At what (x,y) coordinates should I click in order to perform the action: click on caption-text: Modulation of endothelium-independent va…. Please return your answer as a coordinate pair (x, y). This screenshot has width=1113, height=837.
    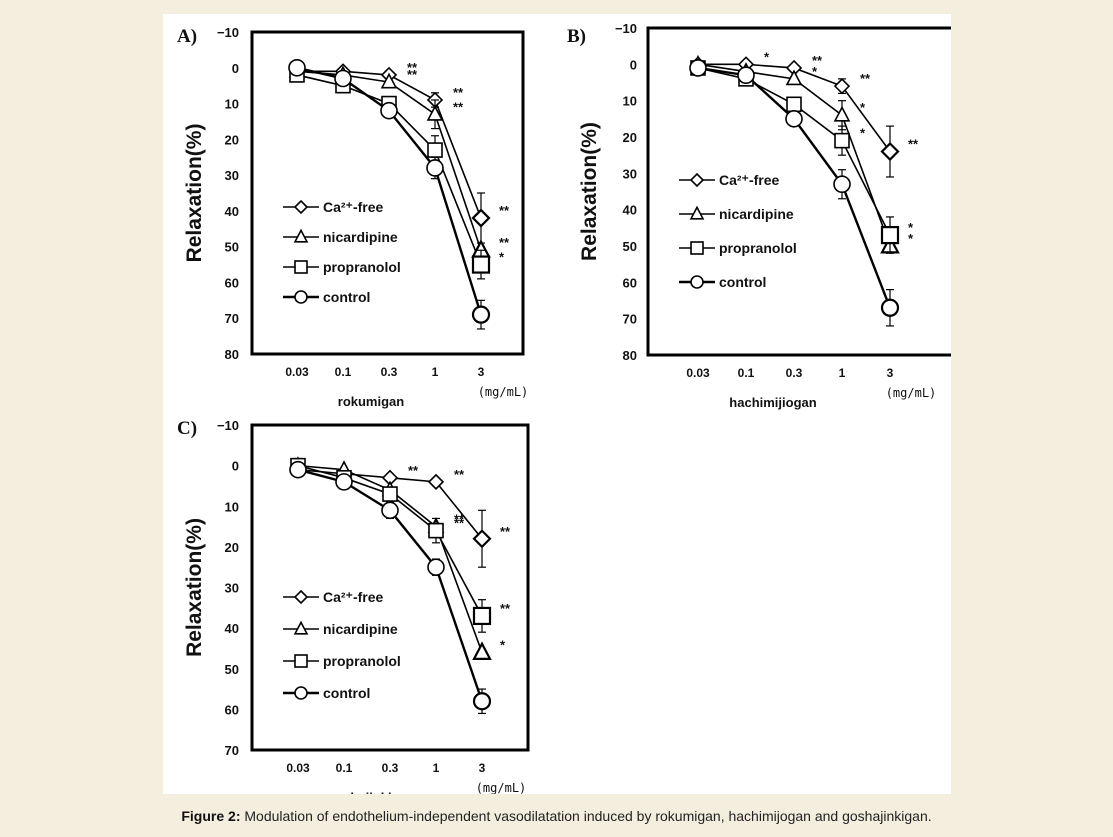
    Looking at the image, I should click on (588, 816).